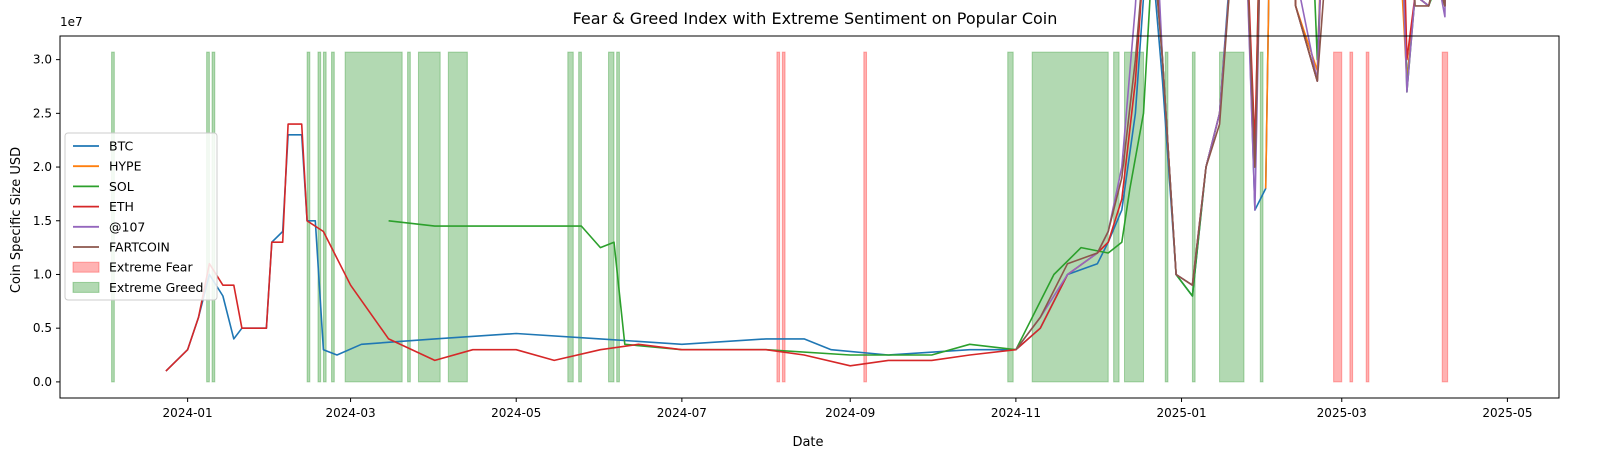 Image resolution: width=1621 pixels, height=470 pixels. Describe the element at coordinates (42, 60) in the screenshot. I see `y-tick-label: 3.0` at that location.